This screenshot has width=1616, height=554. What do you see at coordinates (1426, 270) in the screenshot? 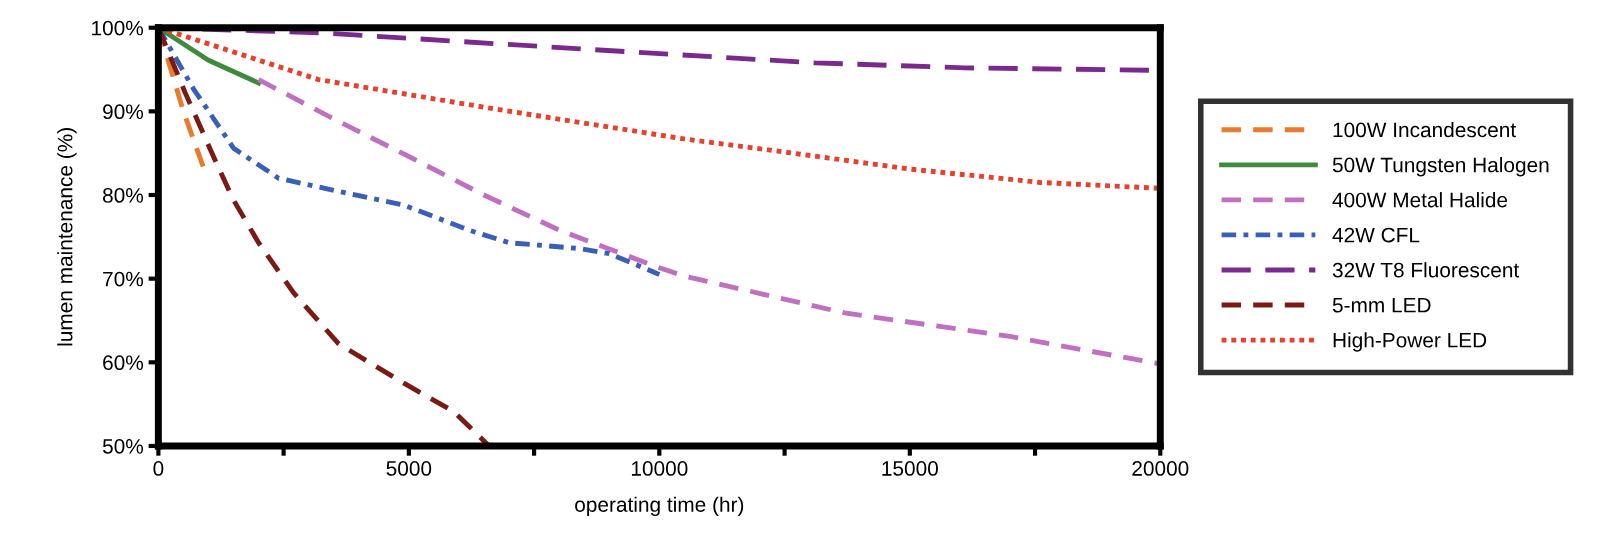
I see `legend-label: 32W T8 Fluorescent` at bounding box center [1426, 270].